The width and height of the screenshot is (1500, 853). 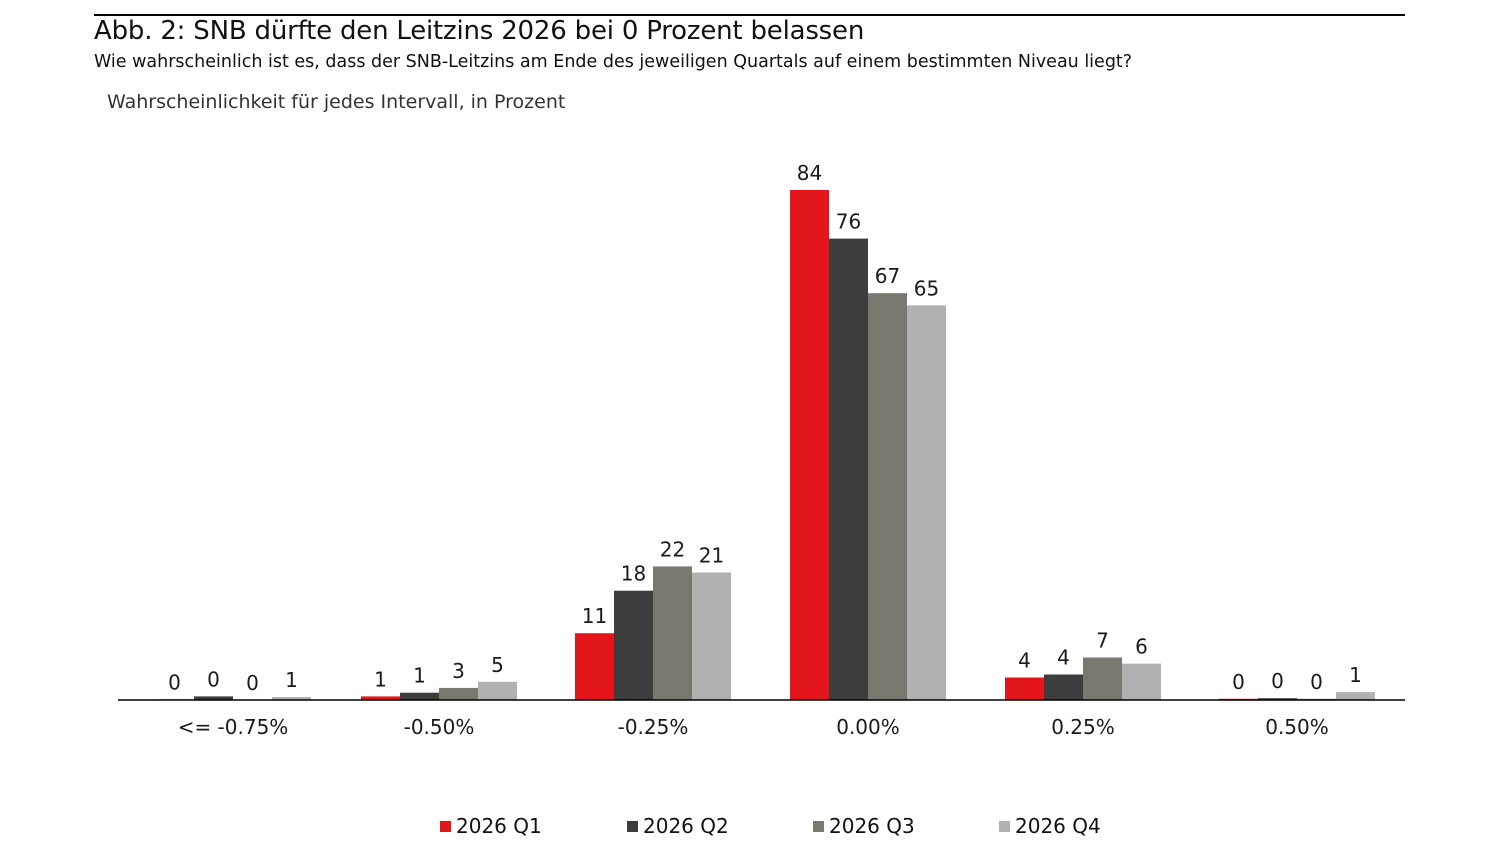 What do you see at coordinates (499, 826) in the screenshot?
I see `legend-label: 2026 Q1` at bounding box center [499, 826].